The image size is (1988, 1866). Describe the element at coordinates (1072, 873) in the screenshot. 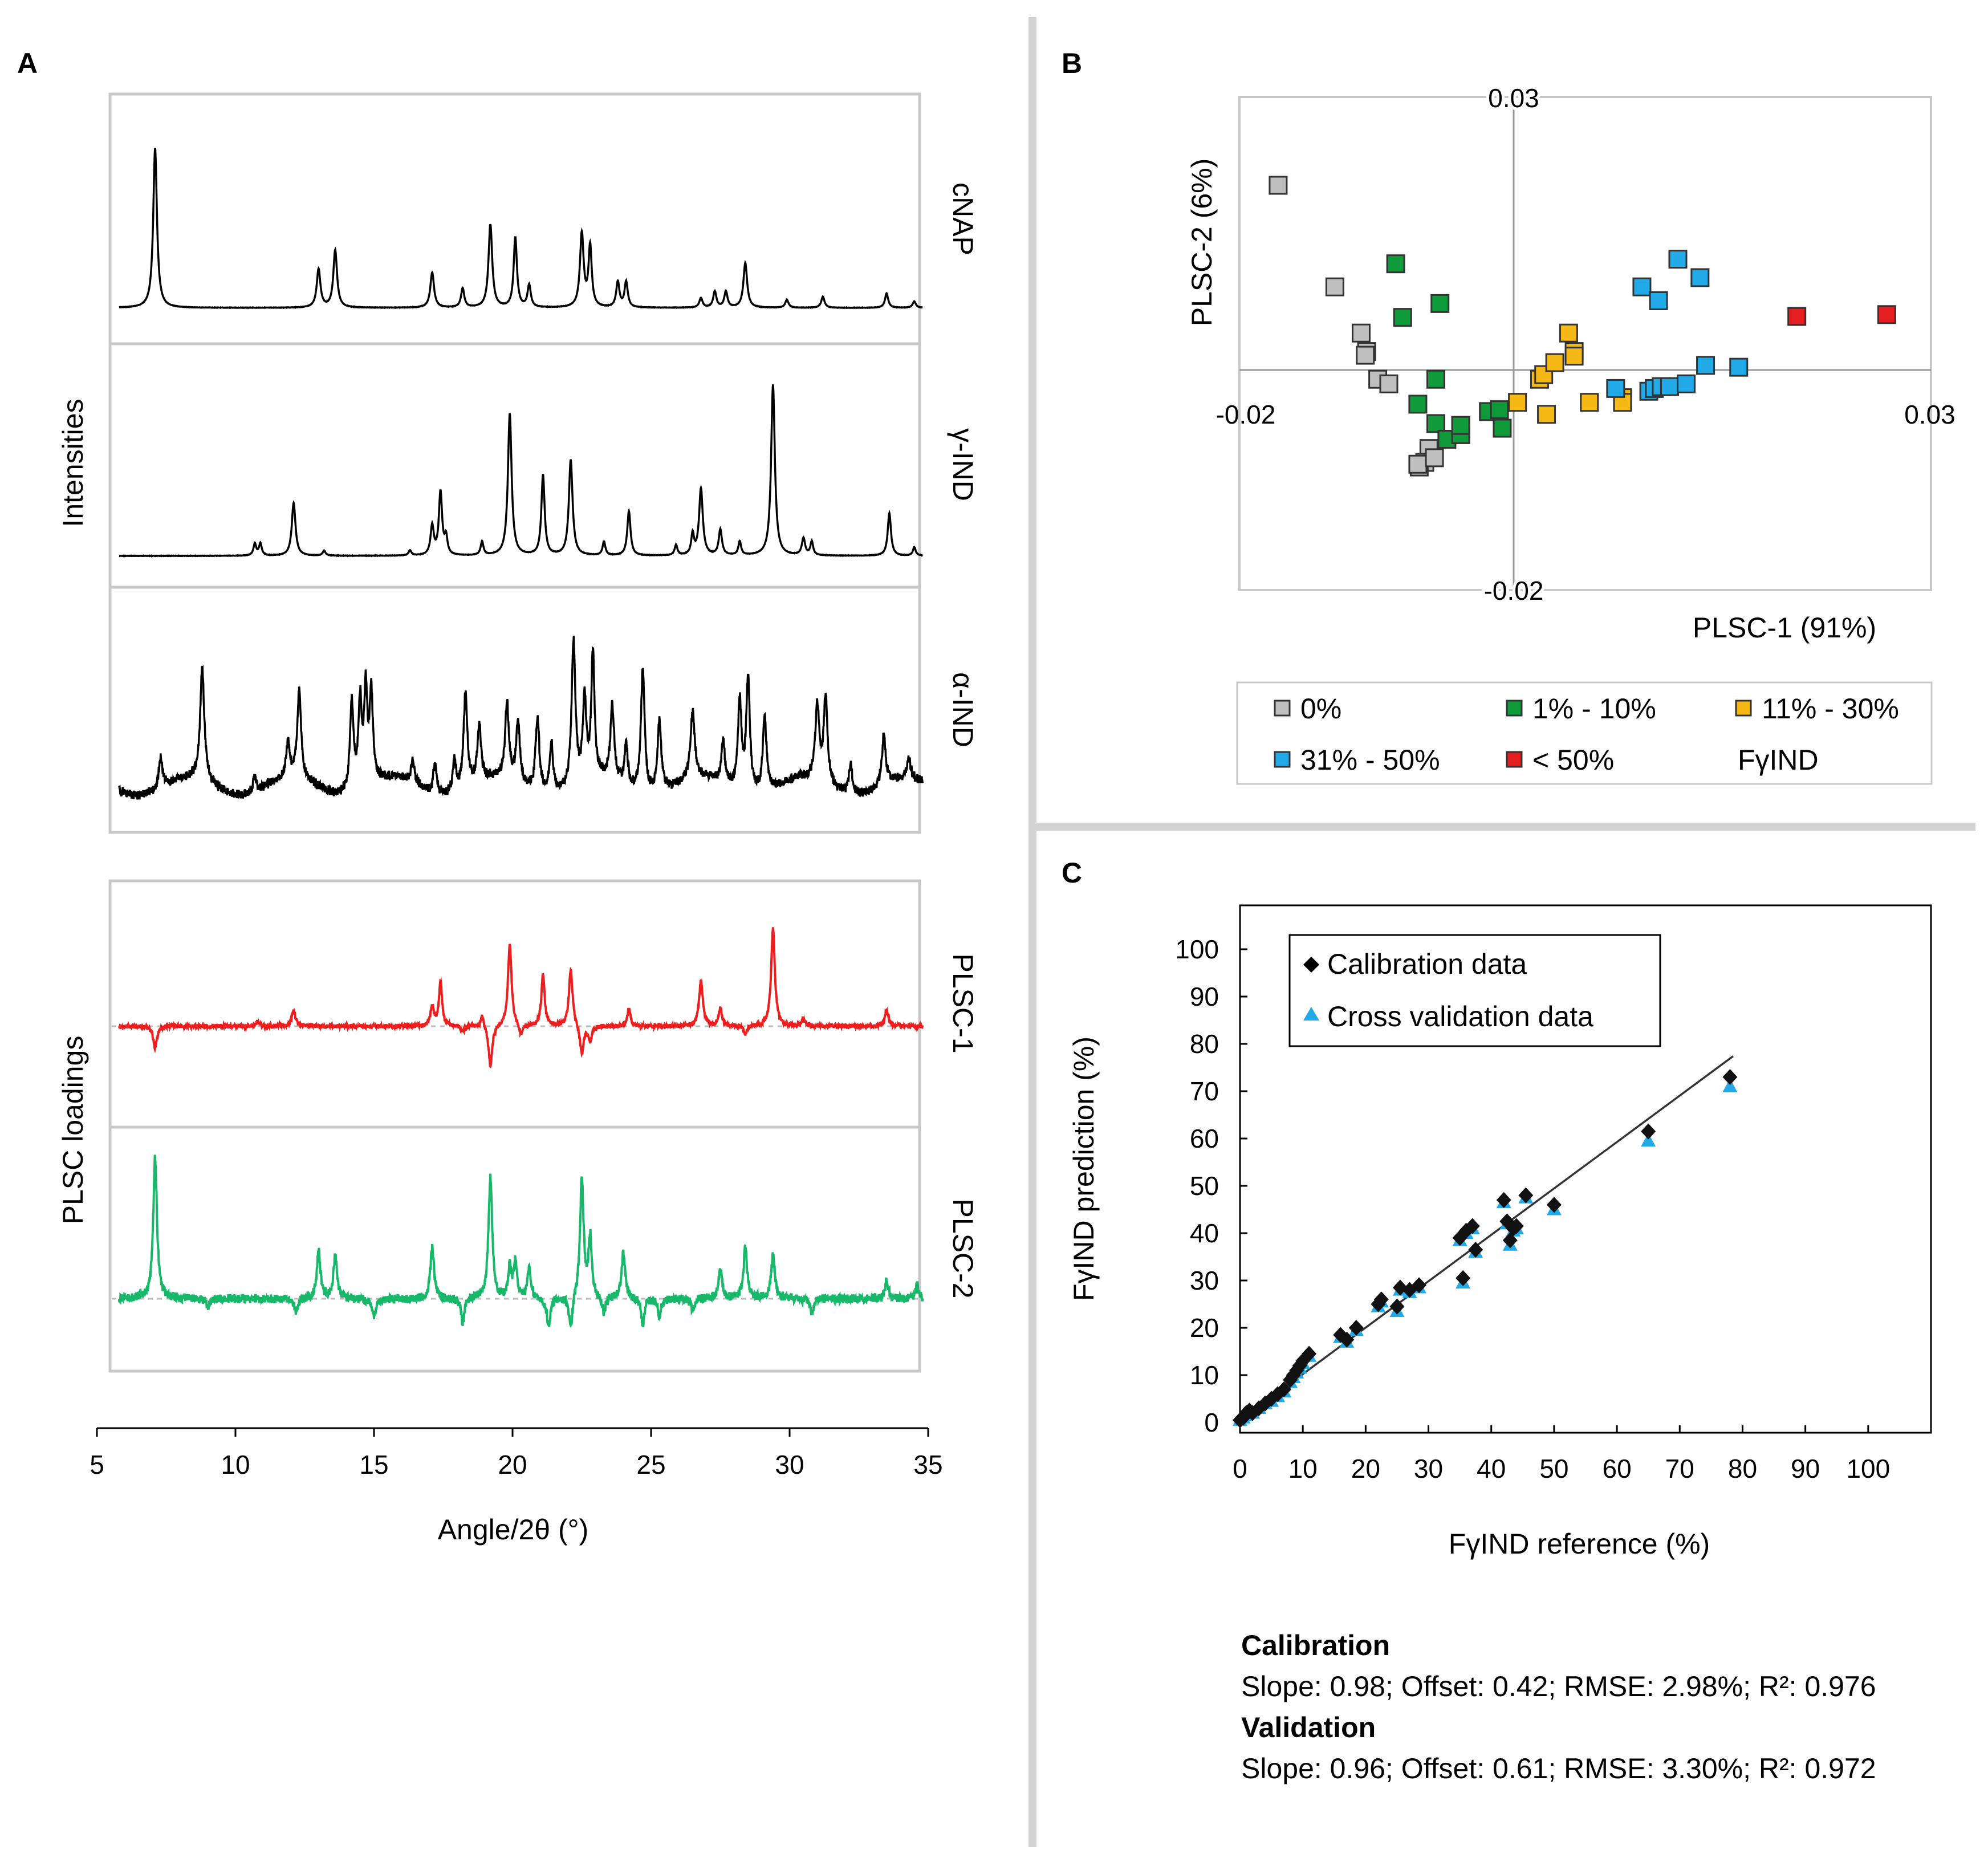

I see `panel-c-label: C` at that location.